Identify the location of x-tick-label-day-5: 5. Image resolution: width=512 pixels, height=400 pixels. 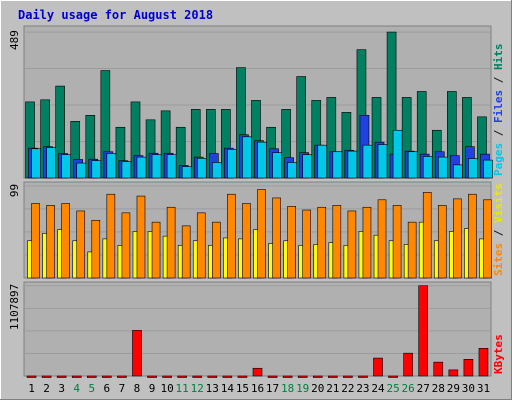
(91, 388).